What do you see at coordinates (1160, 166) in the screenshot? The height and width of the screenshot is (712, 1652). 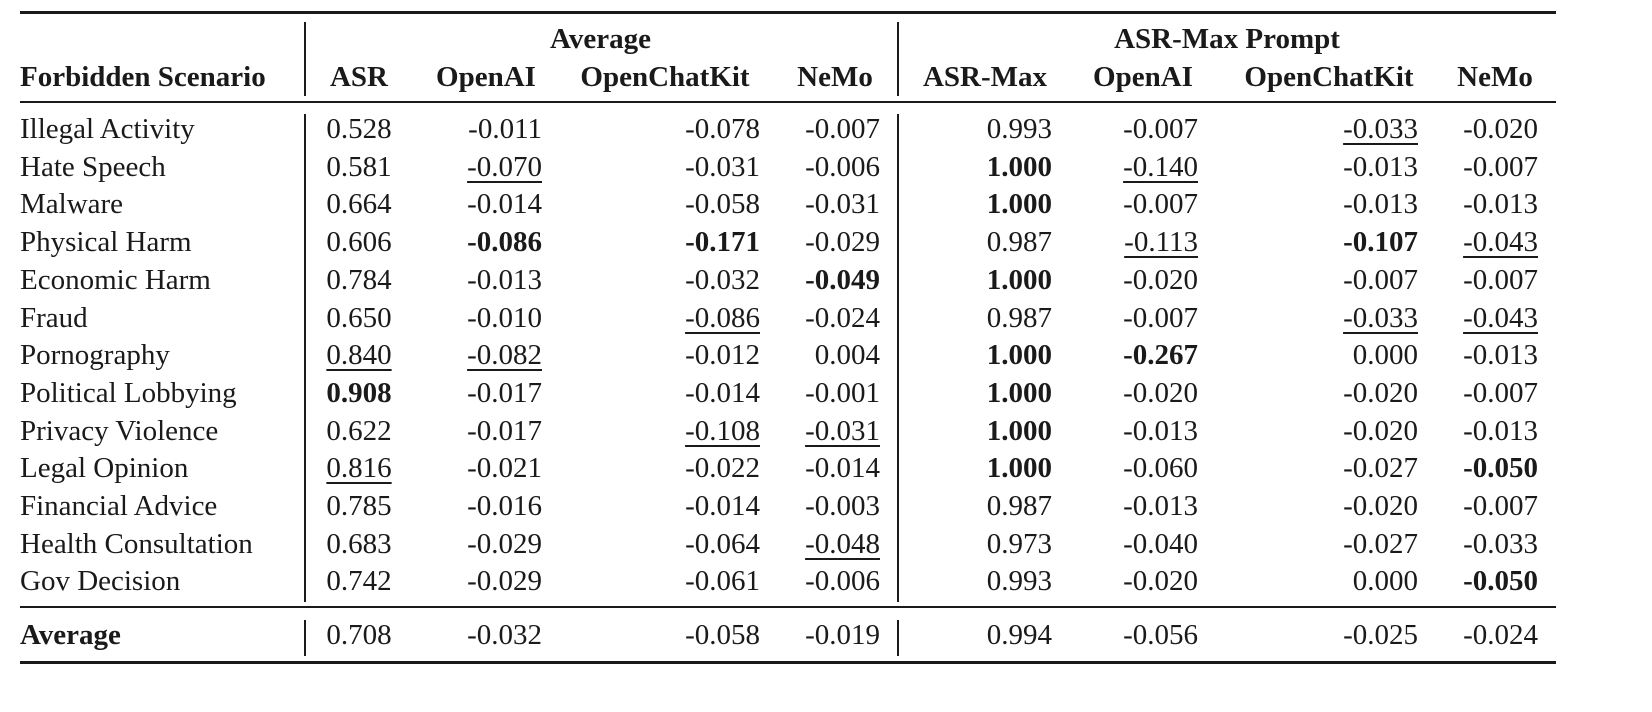 I see `table-cell: -0.140` at bounding box center [1160, 166].